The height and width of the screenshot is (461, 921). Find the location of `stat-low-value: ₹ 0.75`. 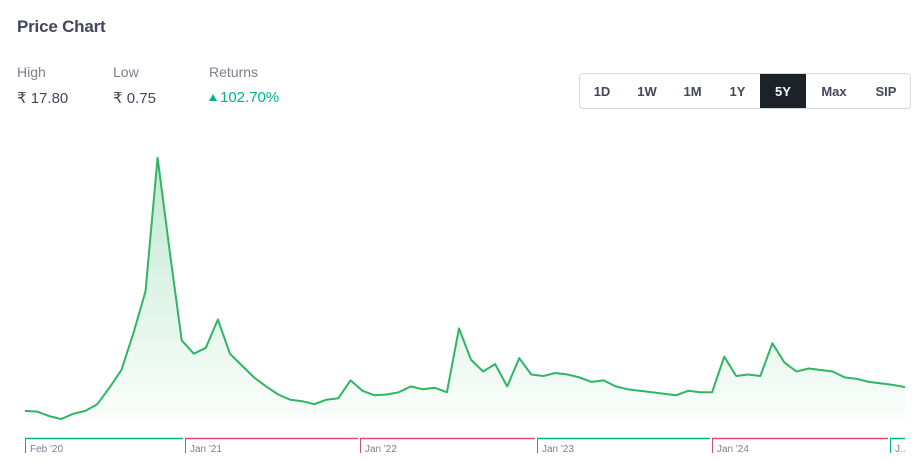

stat-low-value: ₹ 0.75 is located at coordinates (134, 98).